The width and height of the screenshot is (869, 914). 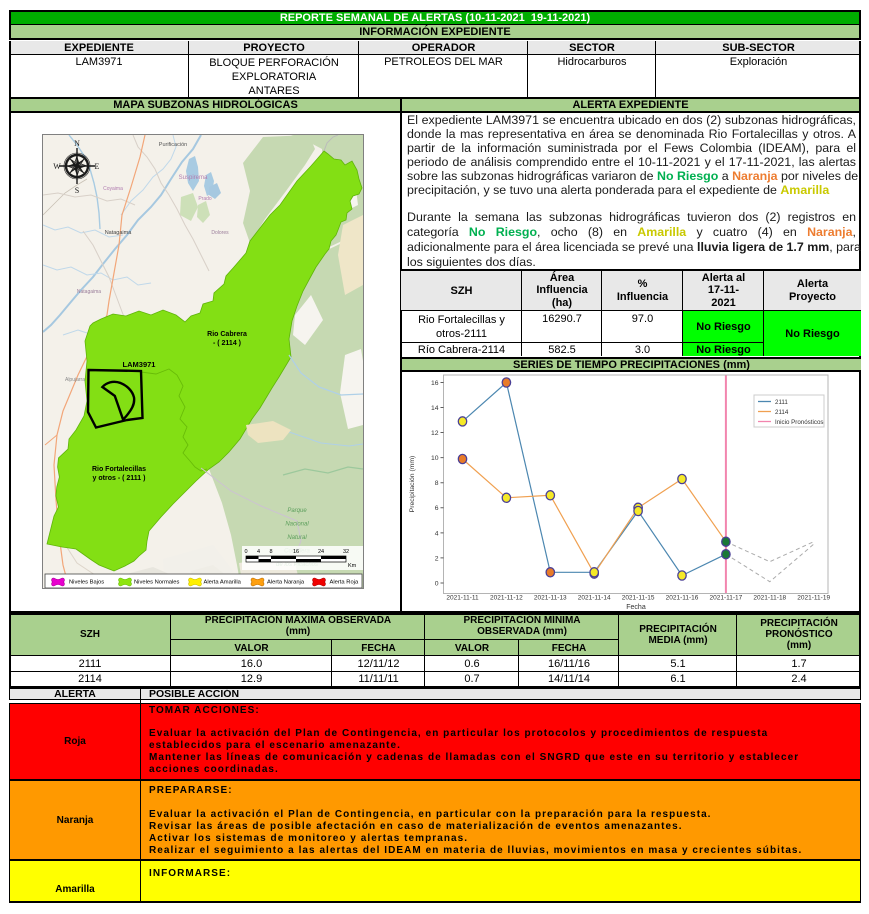 What do you see at coordinates (113, 189) in the screenshot?
I see `svg-text: Coyaima` at bounding box center [113, 189].